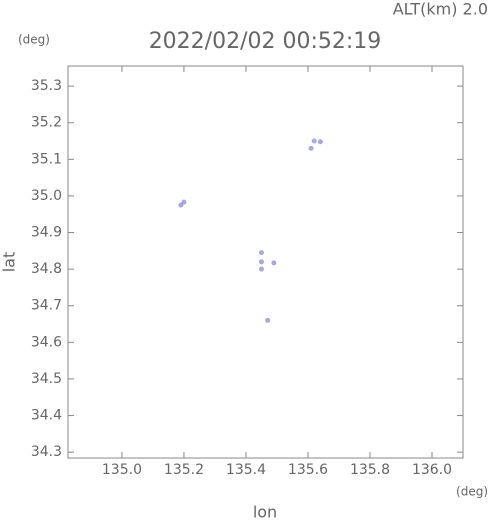  I want to click on x-tick-label: 135.2, so click(184, 470).